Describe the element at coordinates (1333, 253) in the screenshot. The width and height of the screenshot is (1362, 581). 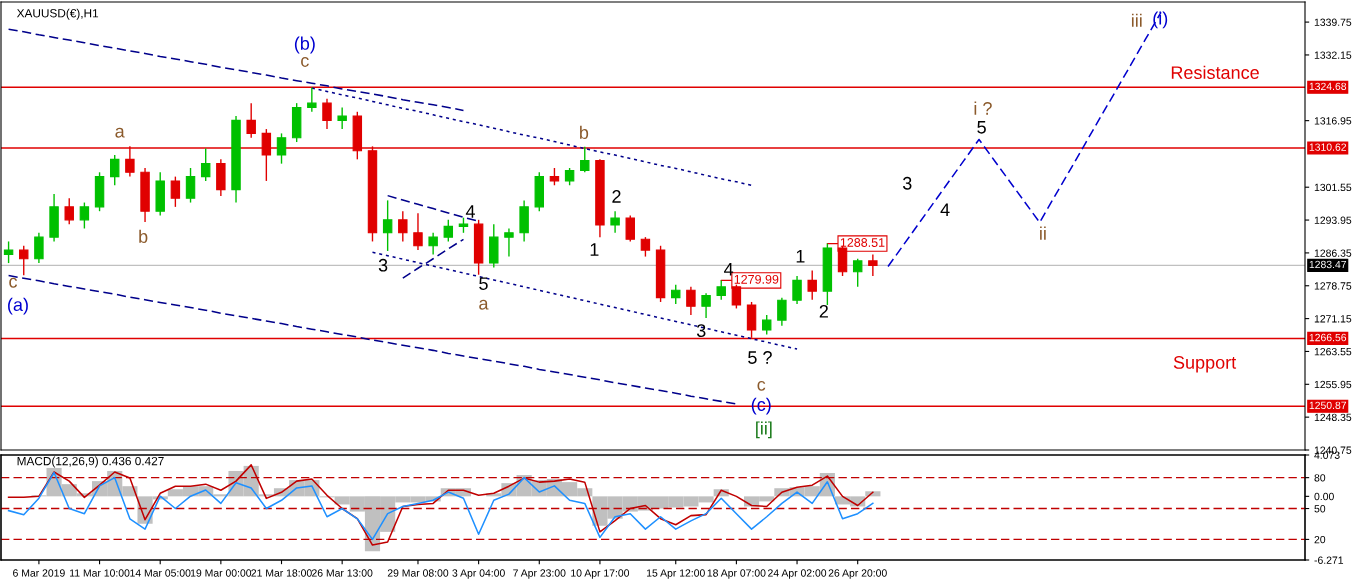
I see `y-tick-label: 1286.35` at that location.